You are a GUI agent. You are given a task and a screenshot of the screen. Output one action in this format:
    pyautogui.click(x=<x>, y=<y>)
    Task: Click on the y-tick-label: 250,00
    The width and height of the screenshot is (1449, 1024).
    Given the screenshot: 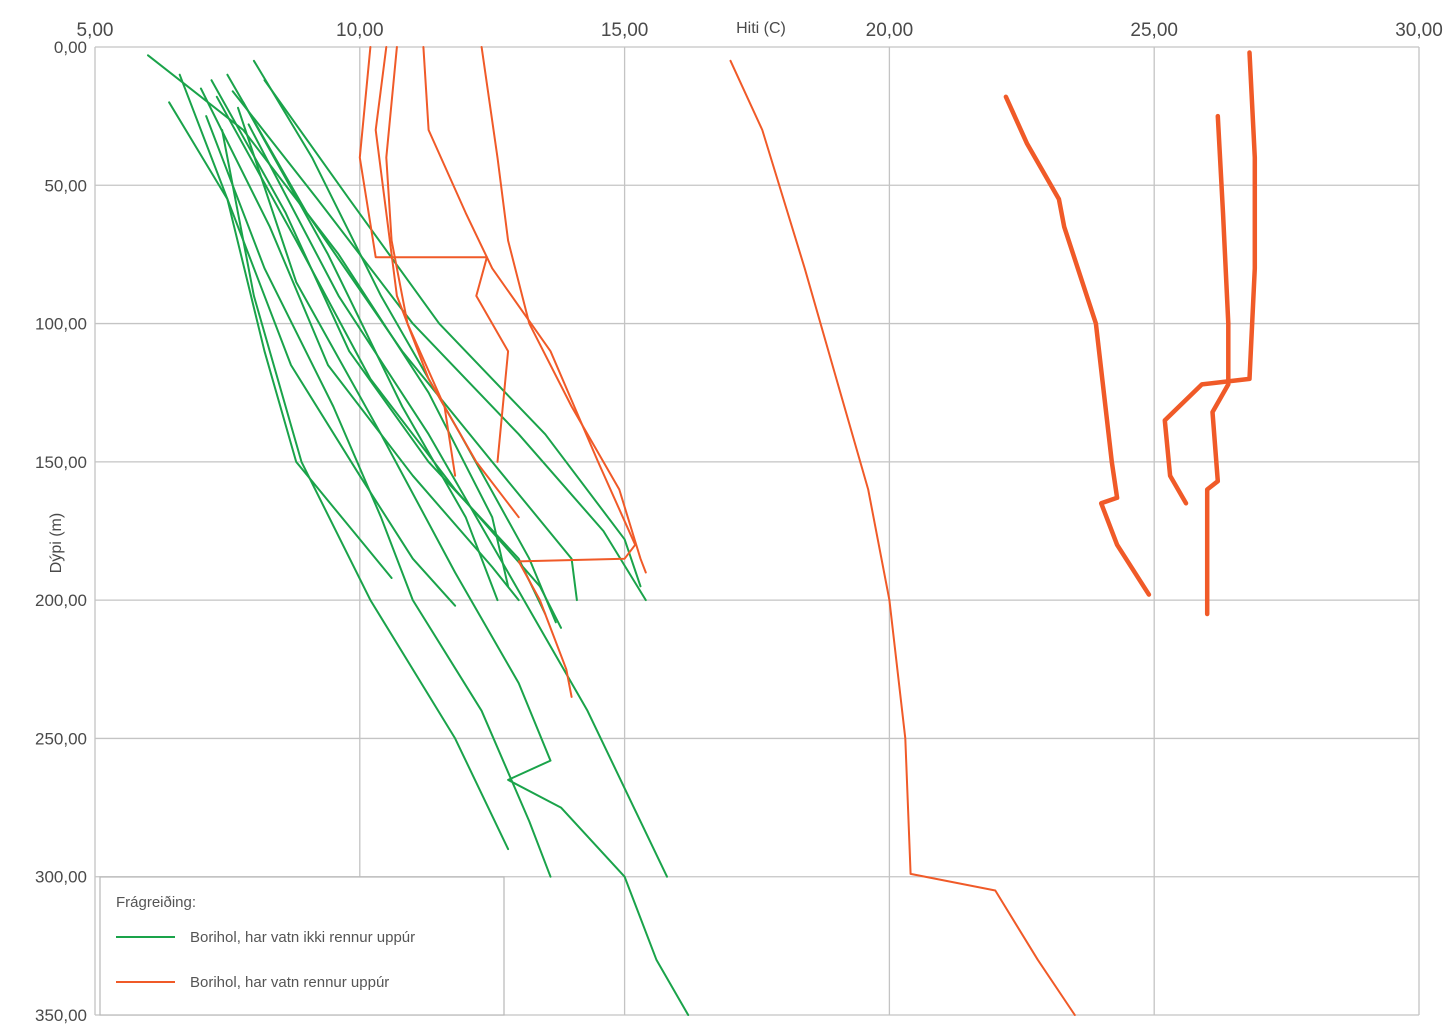 What is the action you would take?
    pyautogui.click(x=61, y=738)
    